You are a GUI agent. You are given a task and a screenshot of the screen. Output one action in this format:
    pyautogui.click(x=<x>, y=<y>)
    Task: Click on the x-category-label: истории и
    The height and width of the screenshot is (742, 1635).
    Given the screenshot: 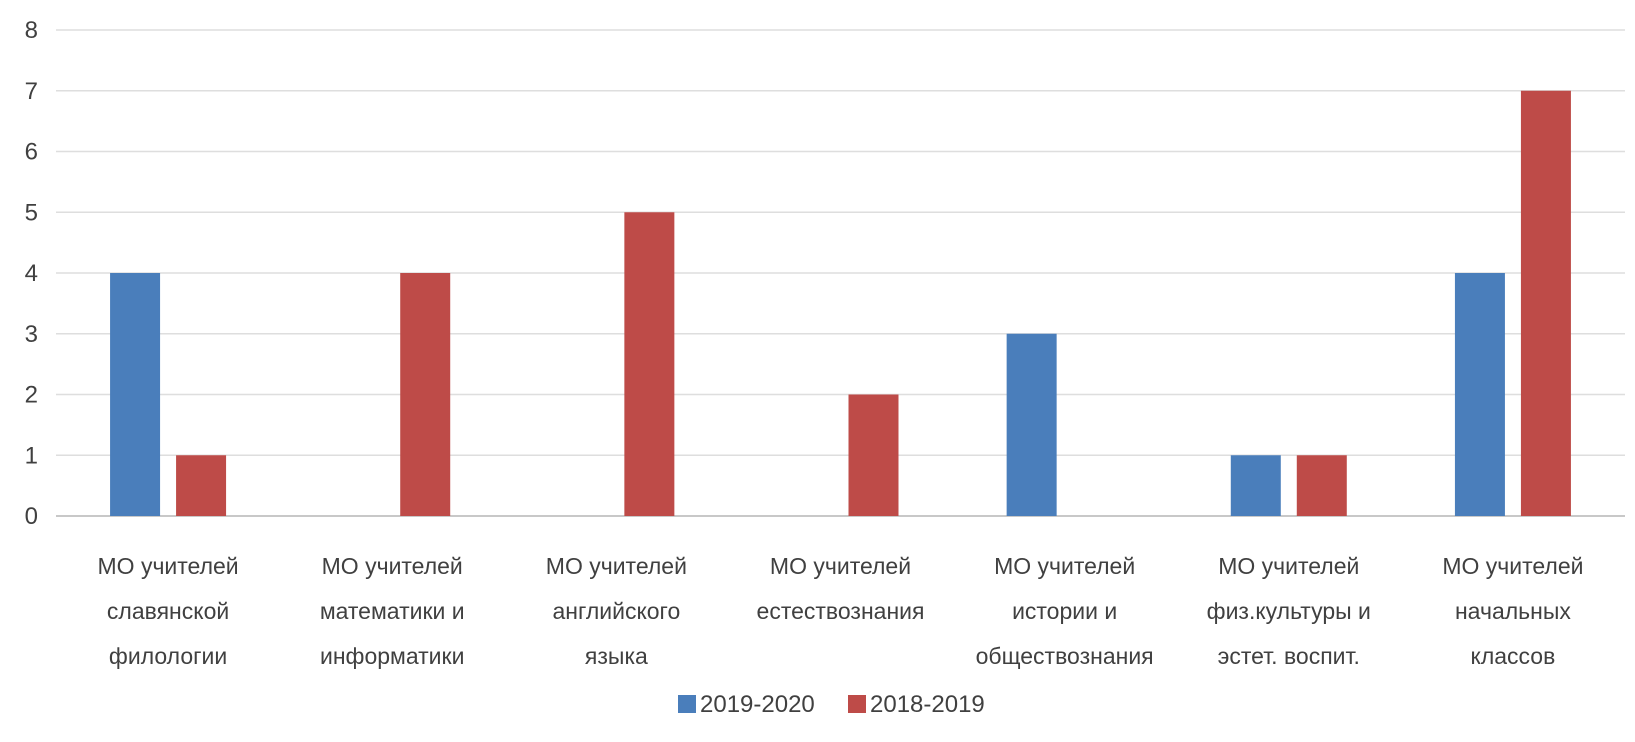 What is the action you would take?
    pyautogui.click(x=1064, y=611)
    